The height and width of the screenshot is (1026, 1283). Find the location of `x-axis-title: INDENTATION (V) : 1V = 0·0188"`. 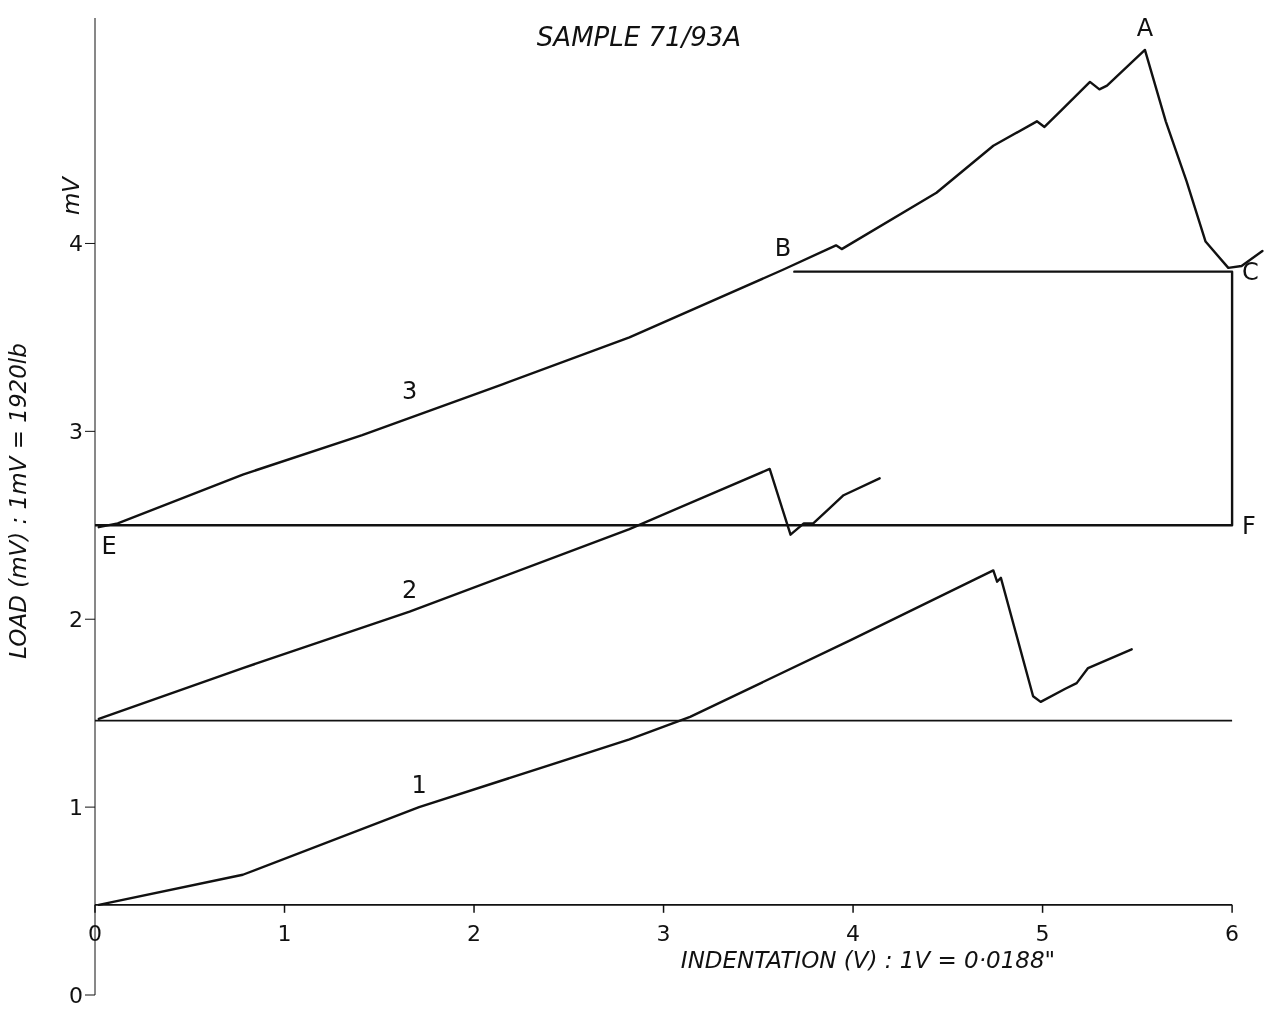

x-axis-title: INDENTATION (V) : 1V = 0·0188" is located at coordinates (868, 959).